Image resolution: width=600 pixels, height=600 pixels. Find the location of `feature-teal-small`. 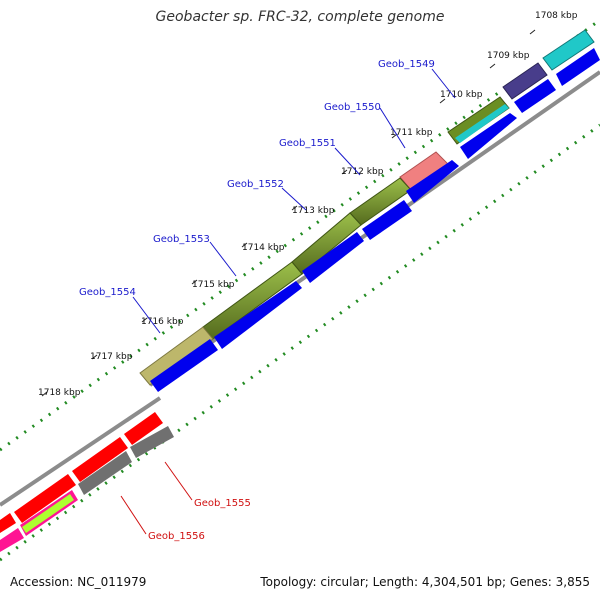

feature-teal-small is located at coordinates (482, 123).